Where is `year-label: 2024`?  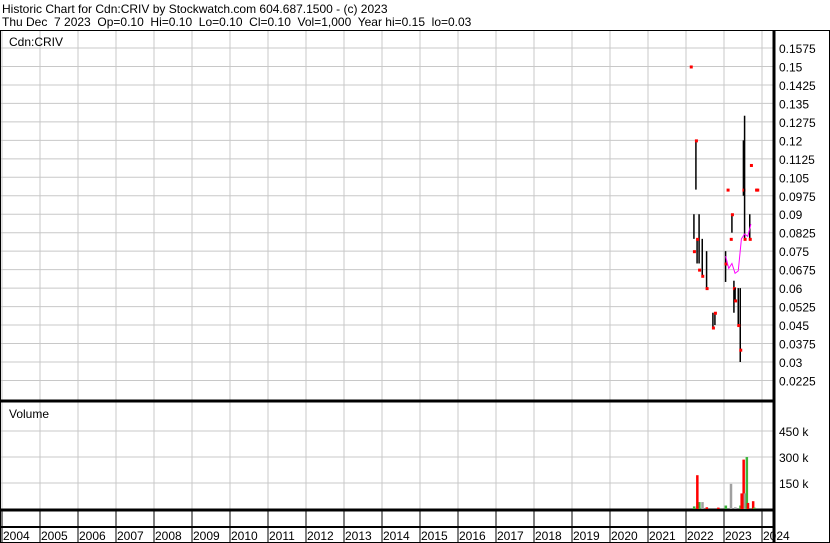 year-label: 2024 is located at coordinates (776, 536).